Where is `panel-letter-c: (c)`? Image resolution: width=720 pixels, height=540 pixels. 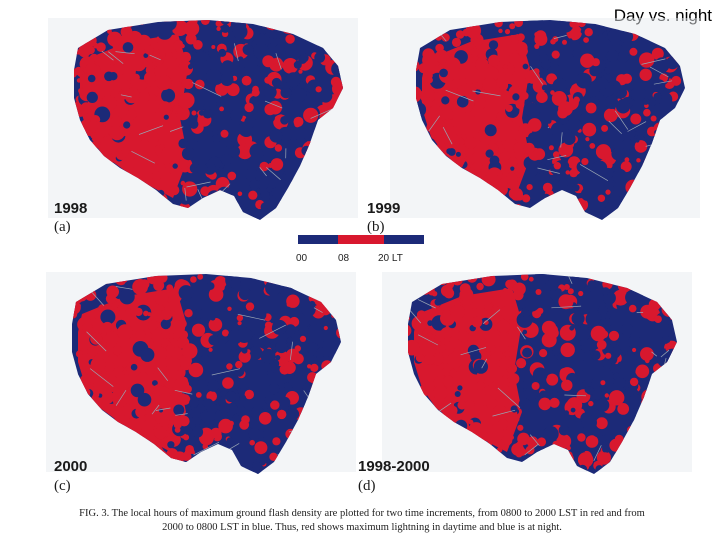
panel-letter-c: (c) is located at coordinates (62, 486).